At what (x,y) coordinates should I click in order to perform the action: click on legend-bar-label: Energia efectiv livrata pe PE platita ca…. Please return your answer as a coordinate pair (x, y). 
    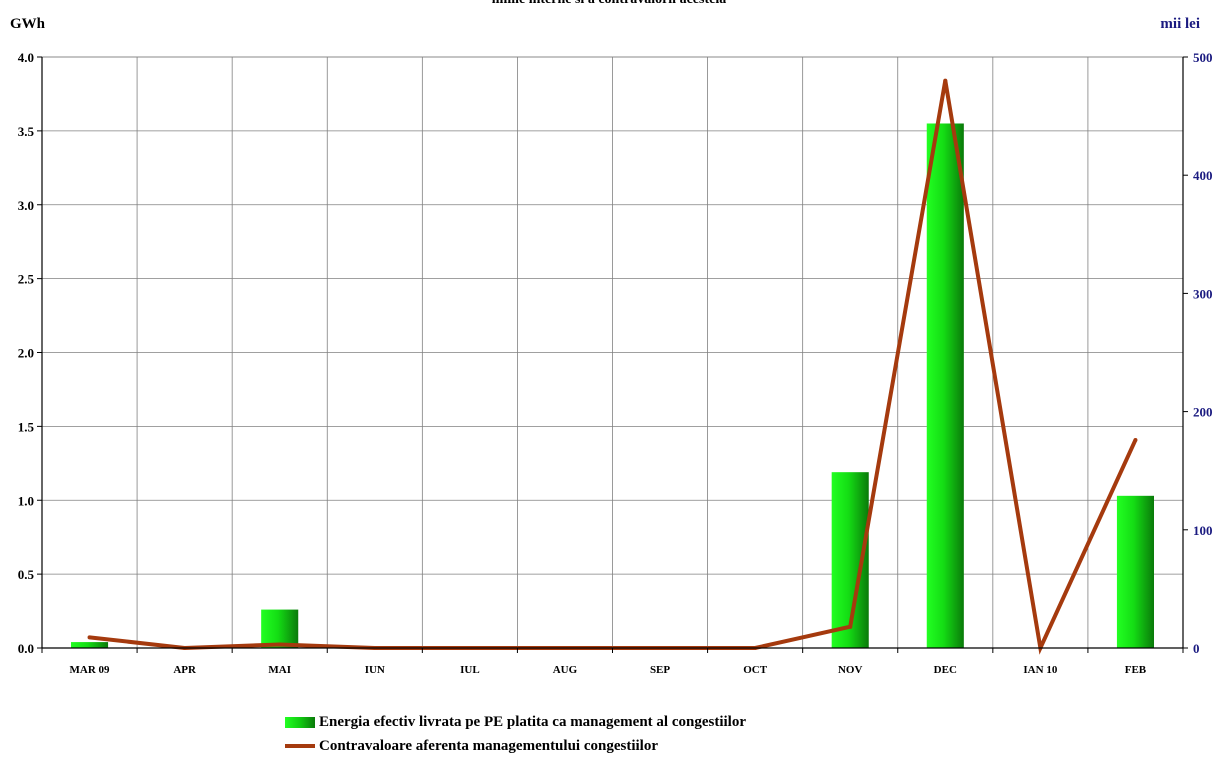
    Looking at the image, I should click on (532, 721).